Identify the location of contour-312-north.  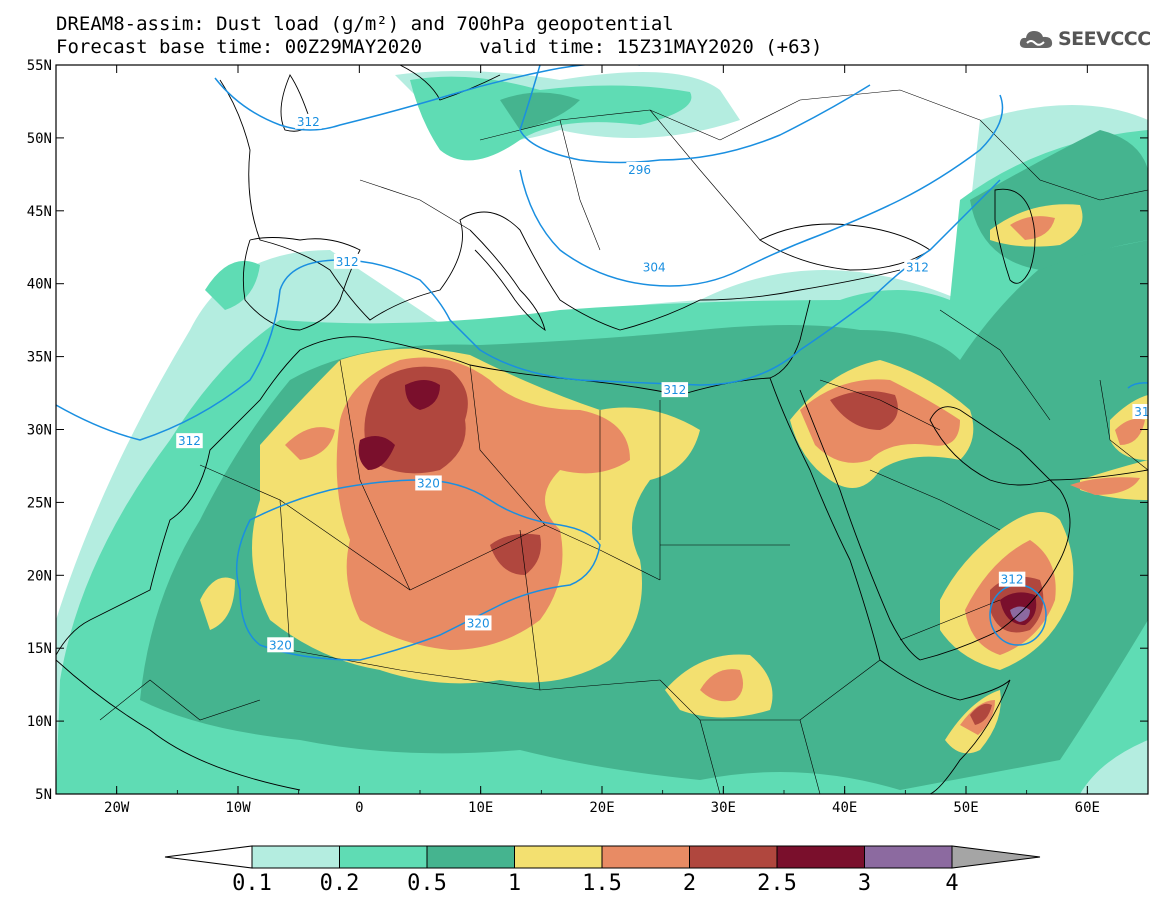
(427, 98).